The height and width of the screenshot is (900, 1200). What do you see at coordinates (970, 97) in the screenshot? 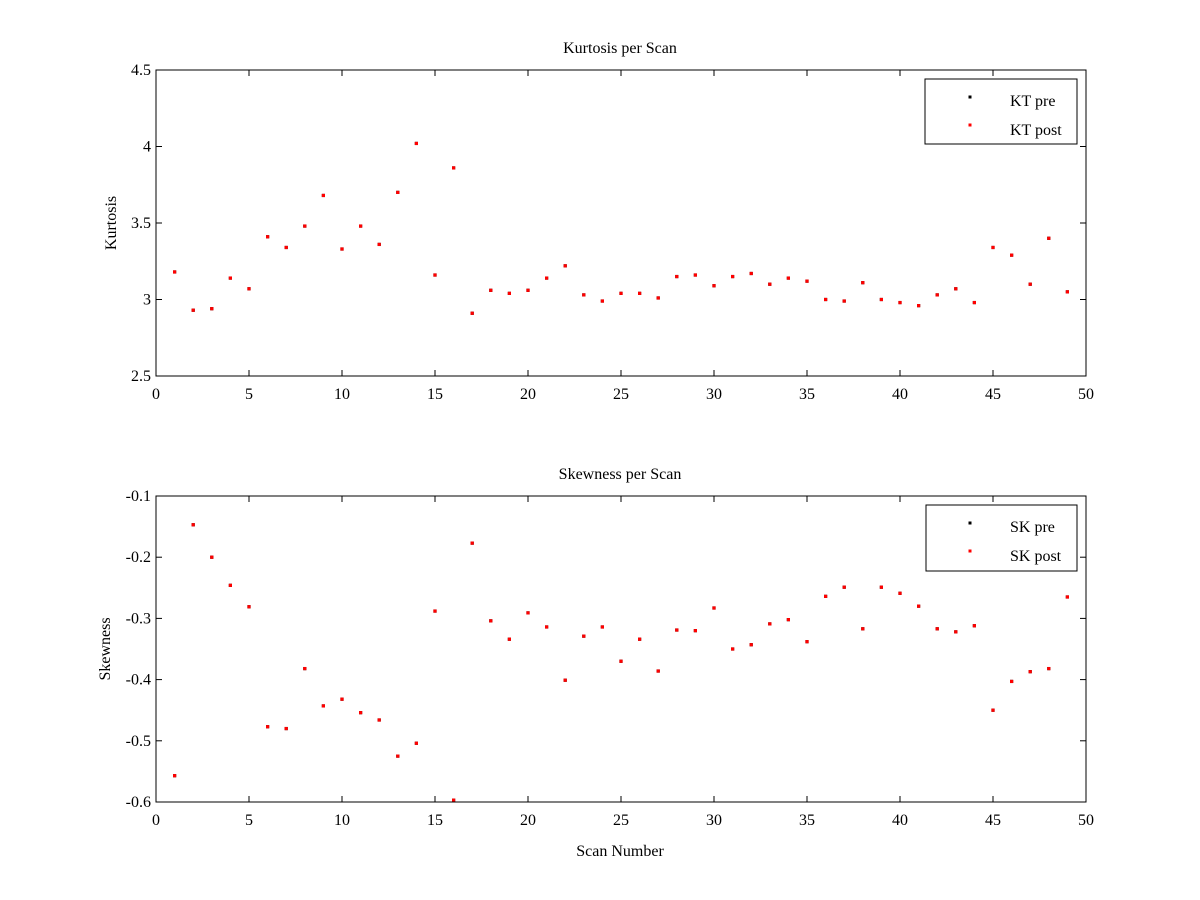
I see `kurtosis-legend-marker-pre` at bounding box center [970, 97].